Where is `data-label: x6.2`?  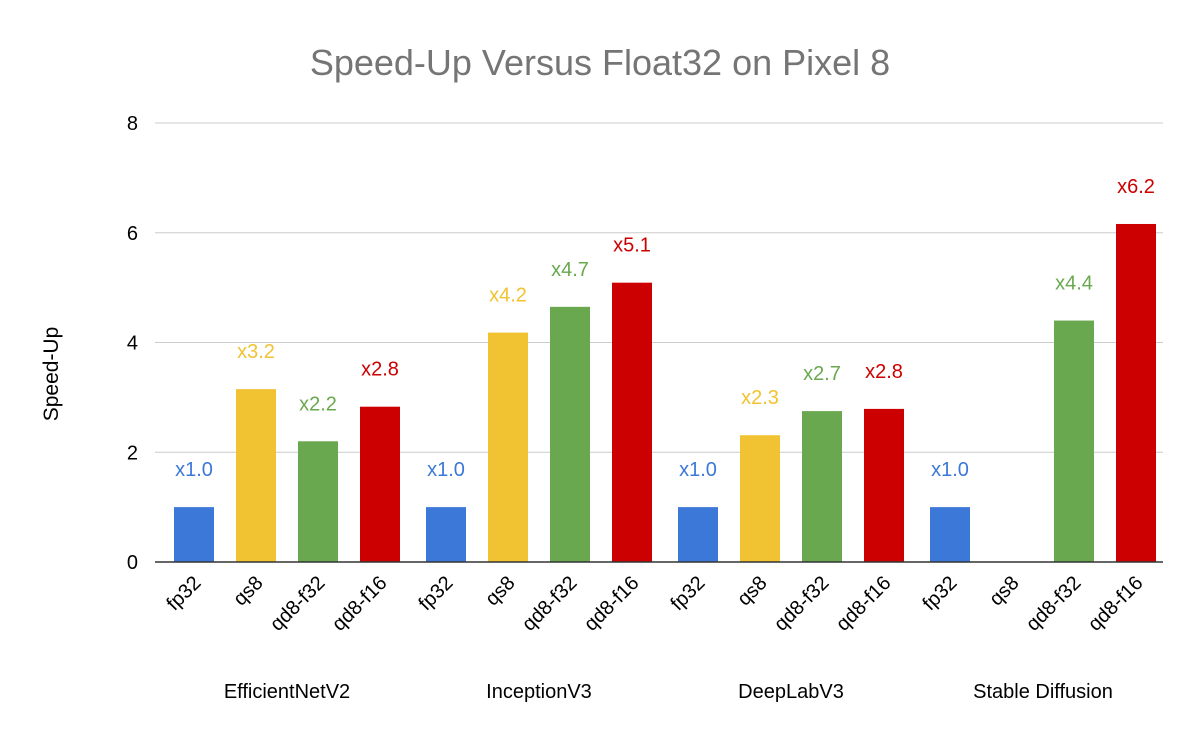
data-label: x6.2 is located at coordinates (1136, 187).